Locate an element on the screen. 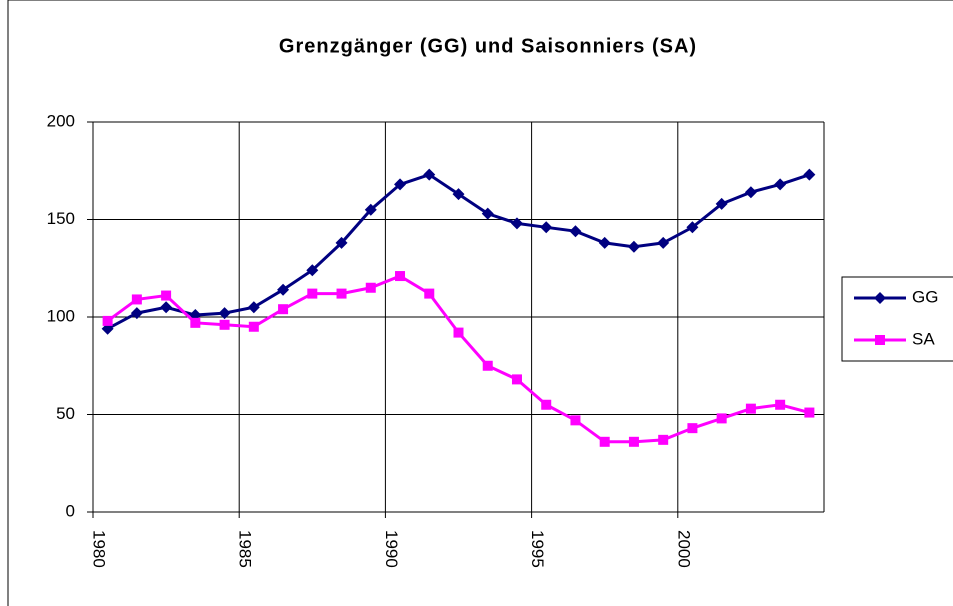 The width and height of the screenshot is (953, 606). x-tick-label: 1995 is located at coordinates (537, 549).